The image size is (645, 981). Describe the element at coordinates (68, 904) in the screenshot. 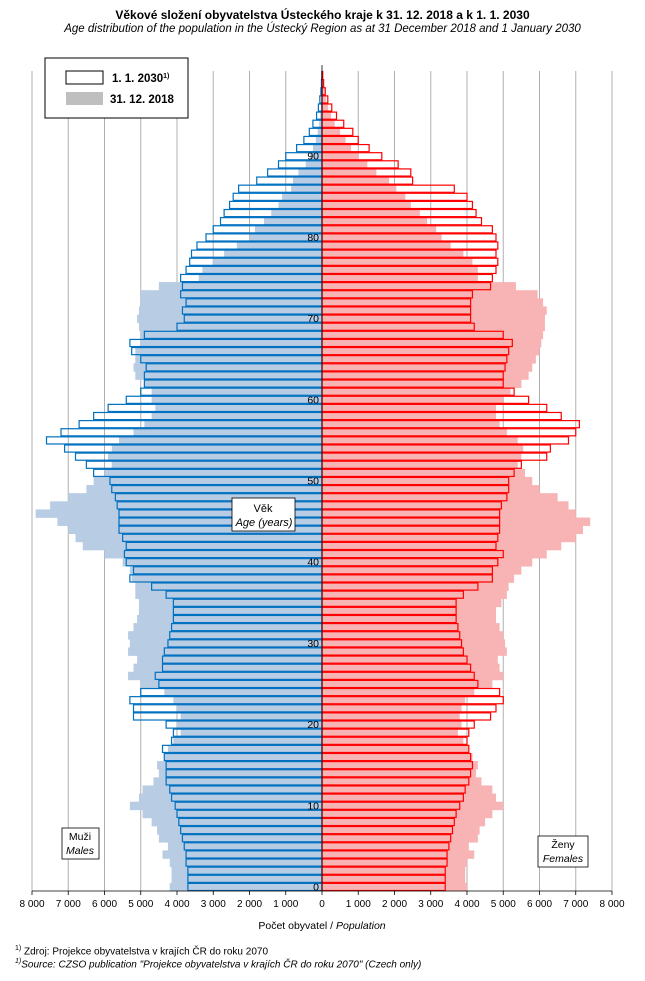

I see `x-tick-label: 7 000` at that location.